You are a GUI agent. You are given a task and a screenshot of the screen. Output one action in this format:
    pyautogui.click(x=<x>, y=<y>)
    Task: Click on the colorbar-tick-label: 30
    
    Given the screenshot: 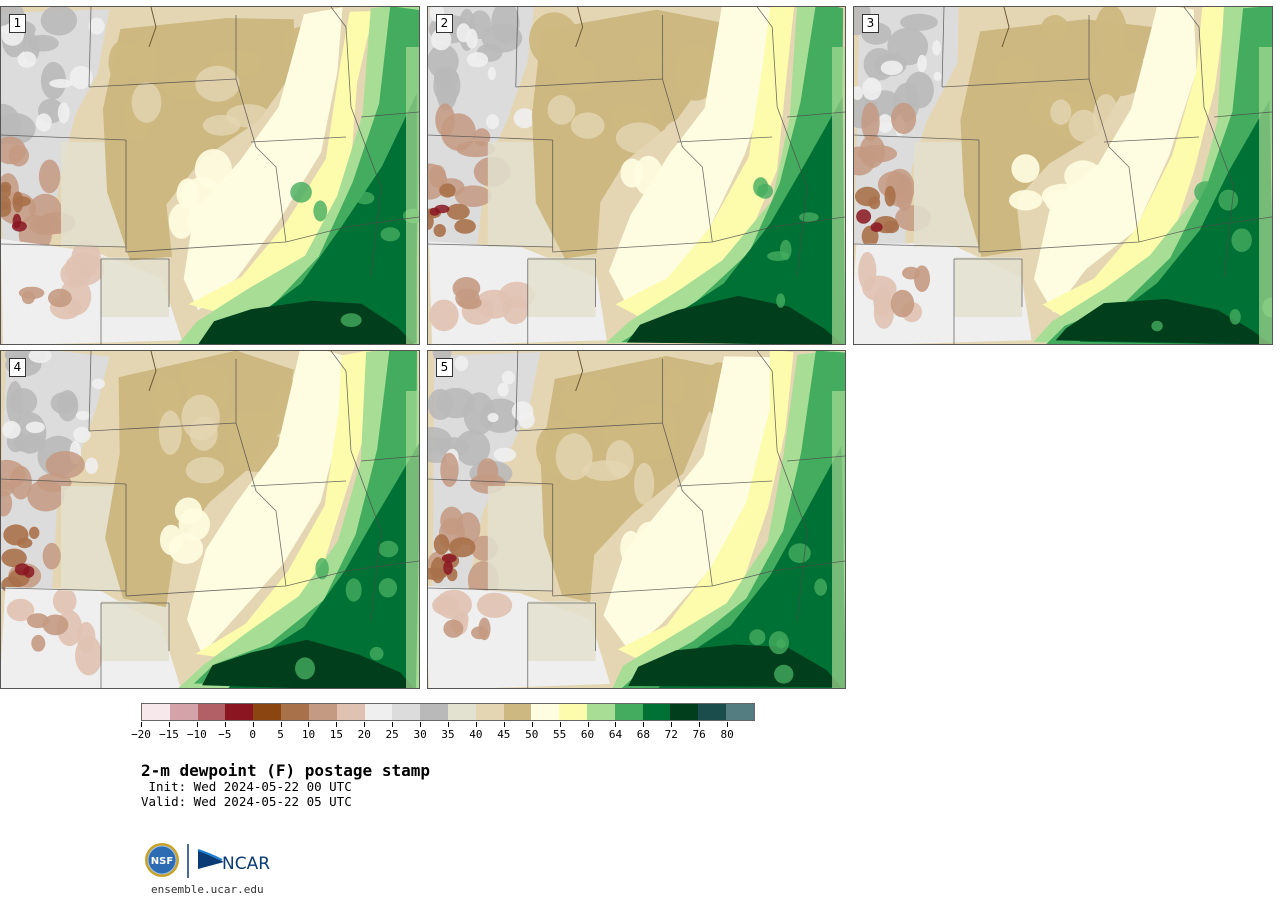 What is the action you would take?
    pyautogui.click(x=420, y=734)
    